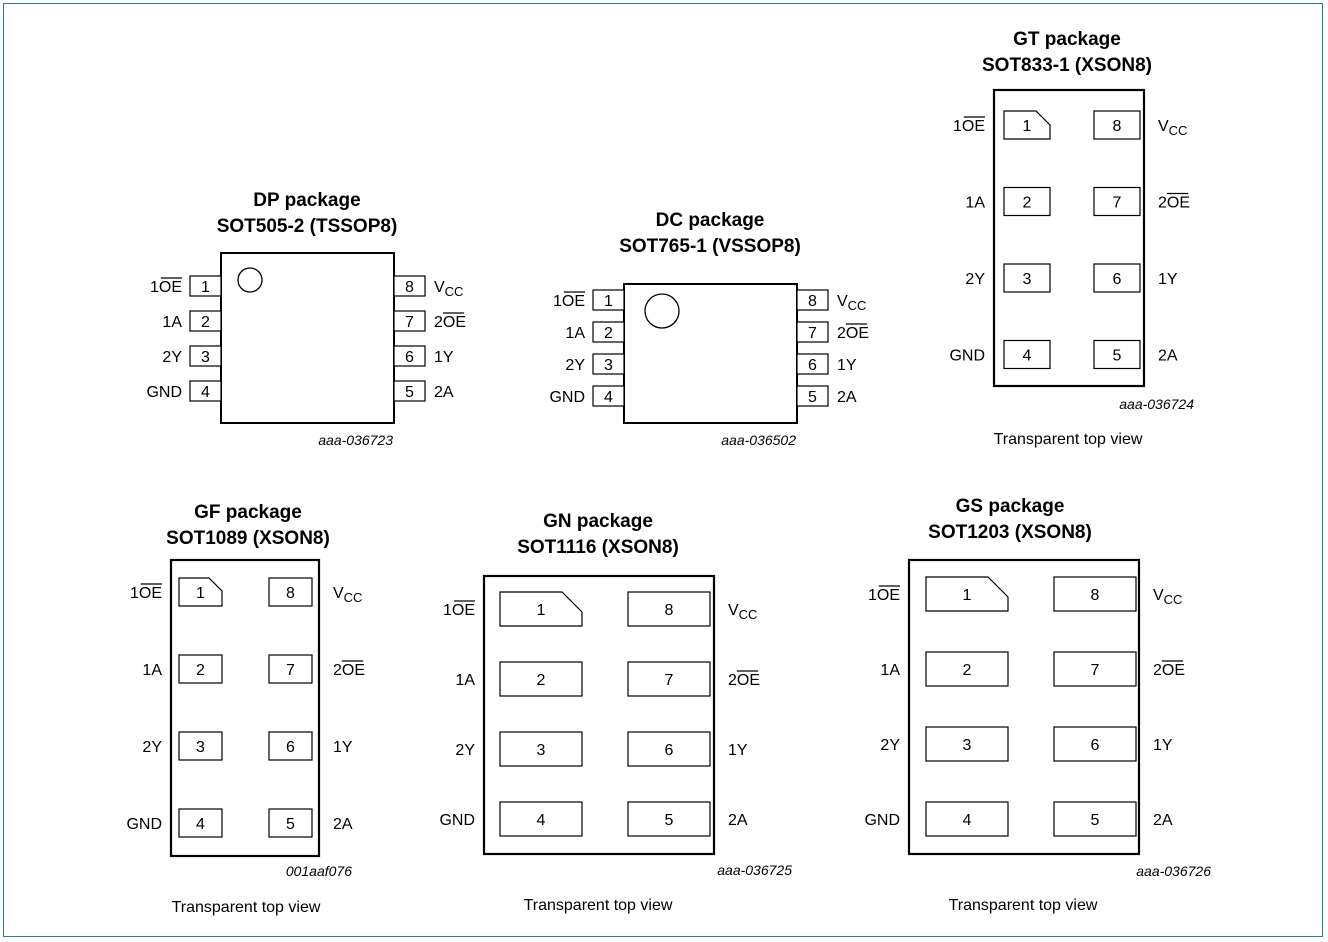 The height and width of the screenshot is (942, 1328). What do you see at coordinates (598, 547) in the screenshot?
I see `package-subtitle: SOT1116 (XSON8)` at bounding box center [598, 547].